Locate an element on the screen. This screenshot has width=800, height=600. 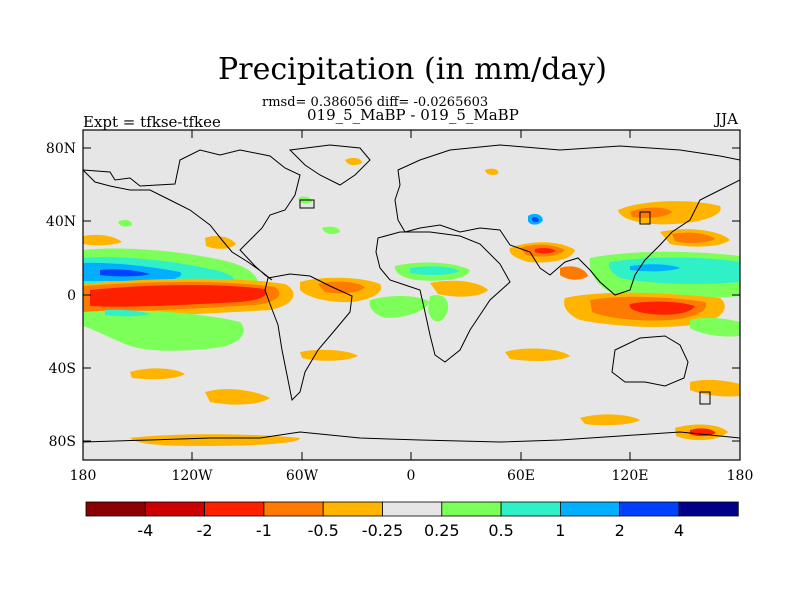
colorbar-label: 0.25 is located at coordinates (442, 530).